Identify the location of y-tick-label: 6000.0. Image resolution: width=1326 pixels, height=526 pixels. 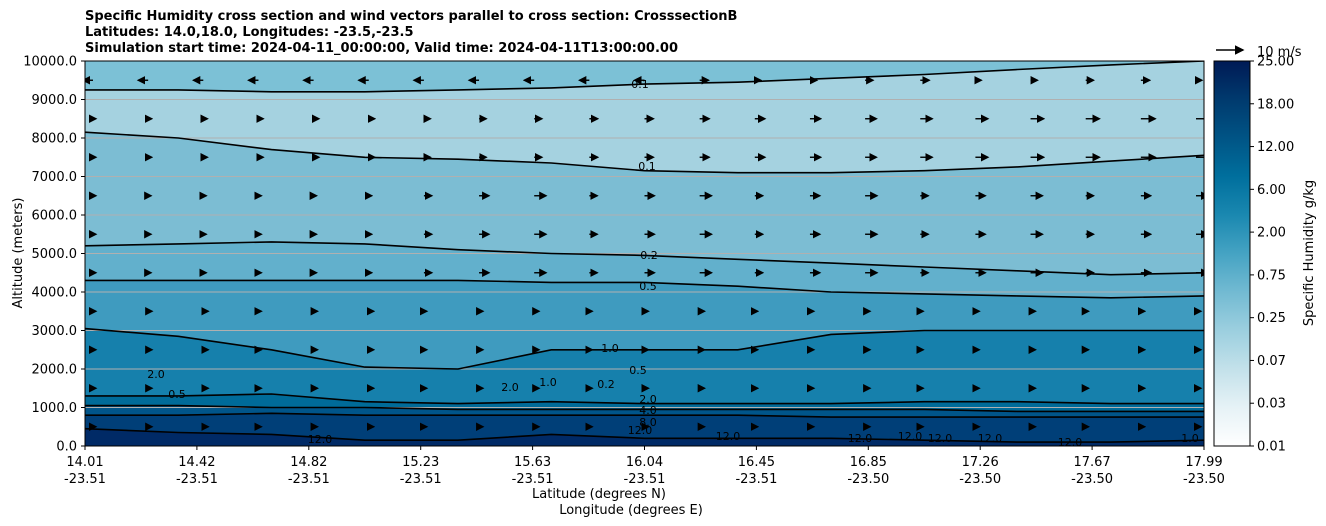
(55, 216).